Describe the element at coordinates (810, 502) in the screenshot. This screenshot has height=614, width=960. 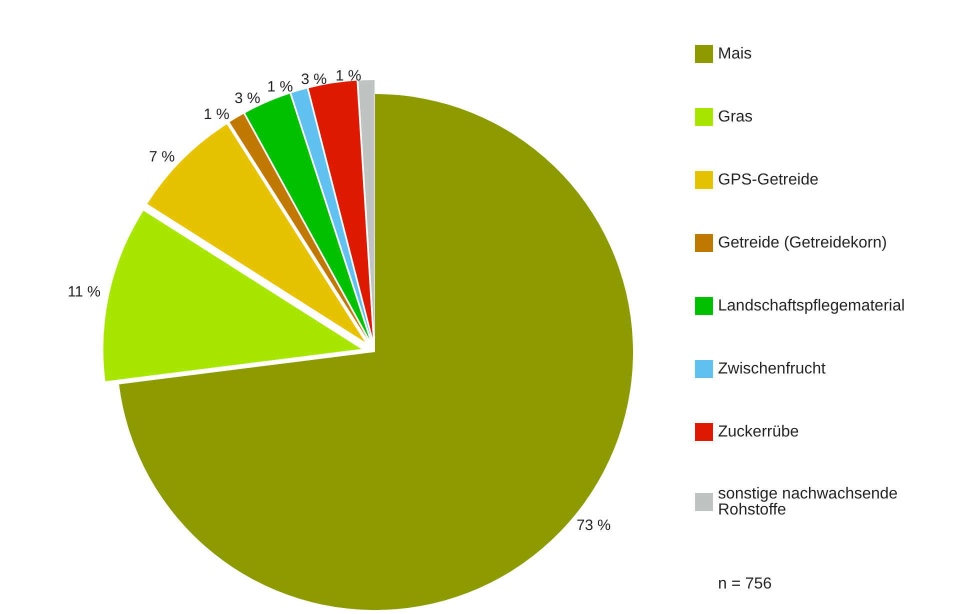
I see `legend-label: sonstige nachwachsende Rohstoffe` at that location.